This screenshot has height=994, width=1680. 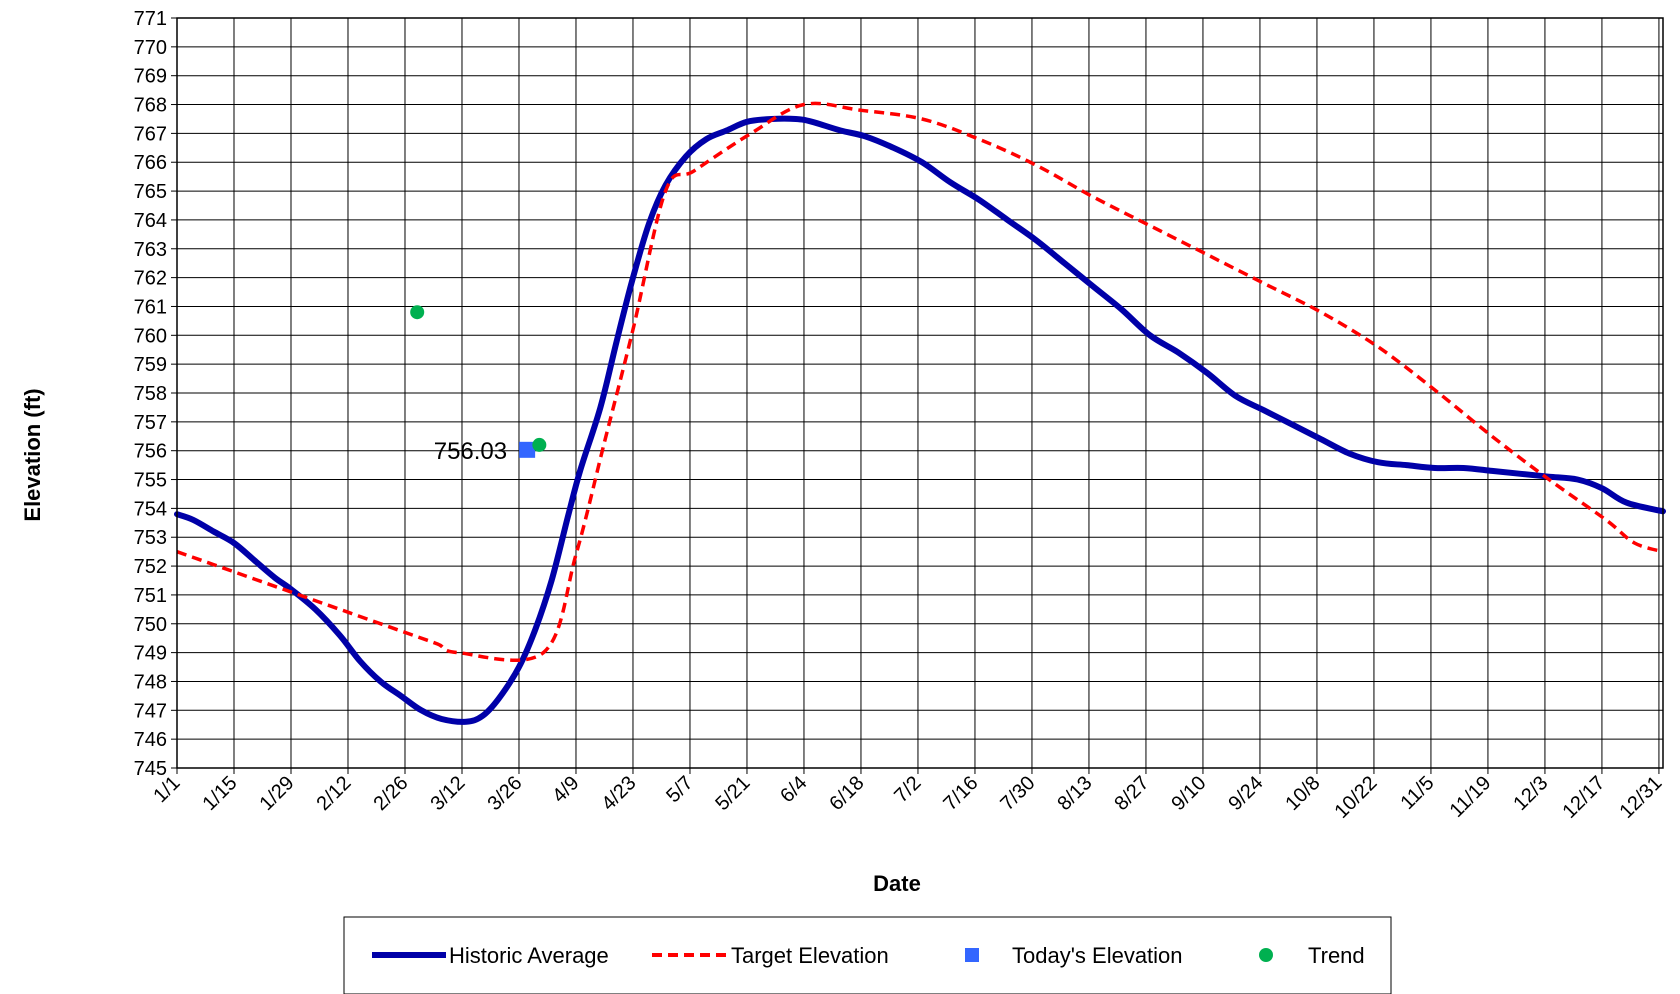 What do you see at coordinates (150, 19) in the screenshot?
I see `y-tick-label: 771` at bounding box center [150, 19].